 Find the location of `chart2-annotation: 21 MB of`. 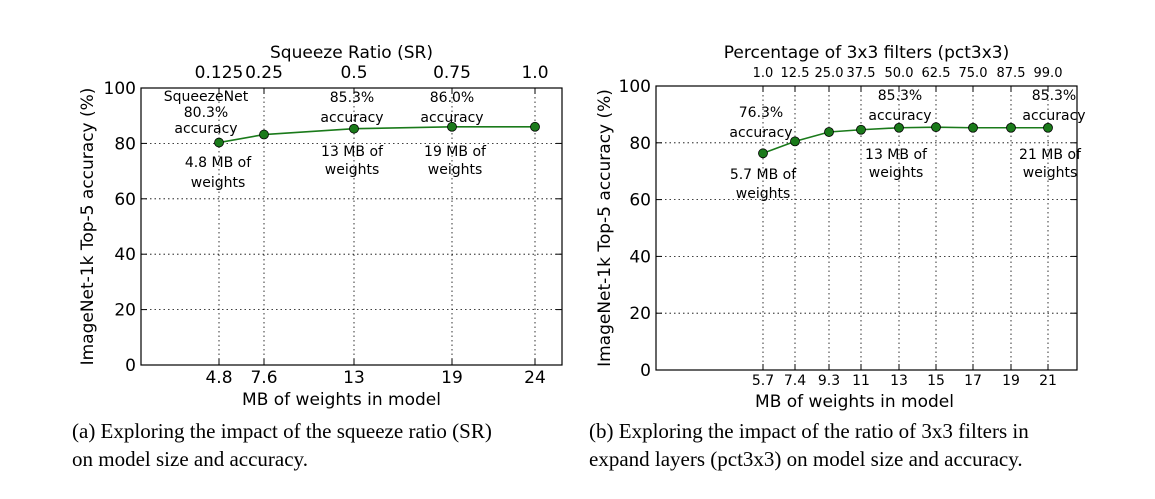

chart2-annotation: 21 MB of is located at coordinates (1050, 155).